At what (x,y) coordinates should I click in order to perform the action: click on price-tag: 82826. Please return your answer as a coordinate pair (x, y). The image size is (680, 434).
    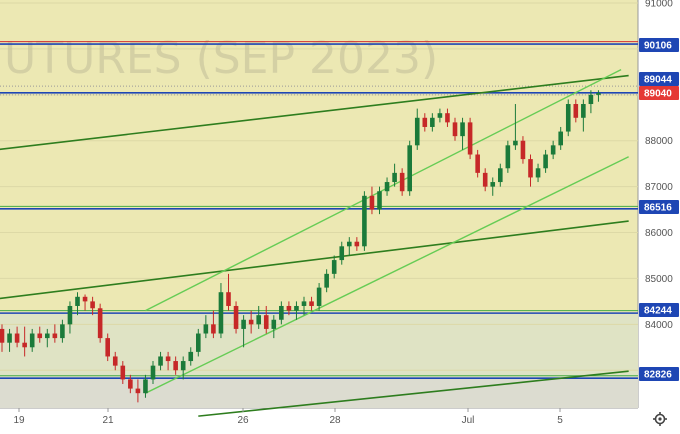
    Looking at the image, I should click on (659, 374).